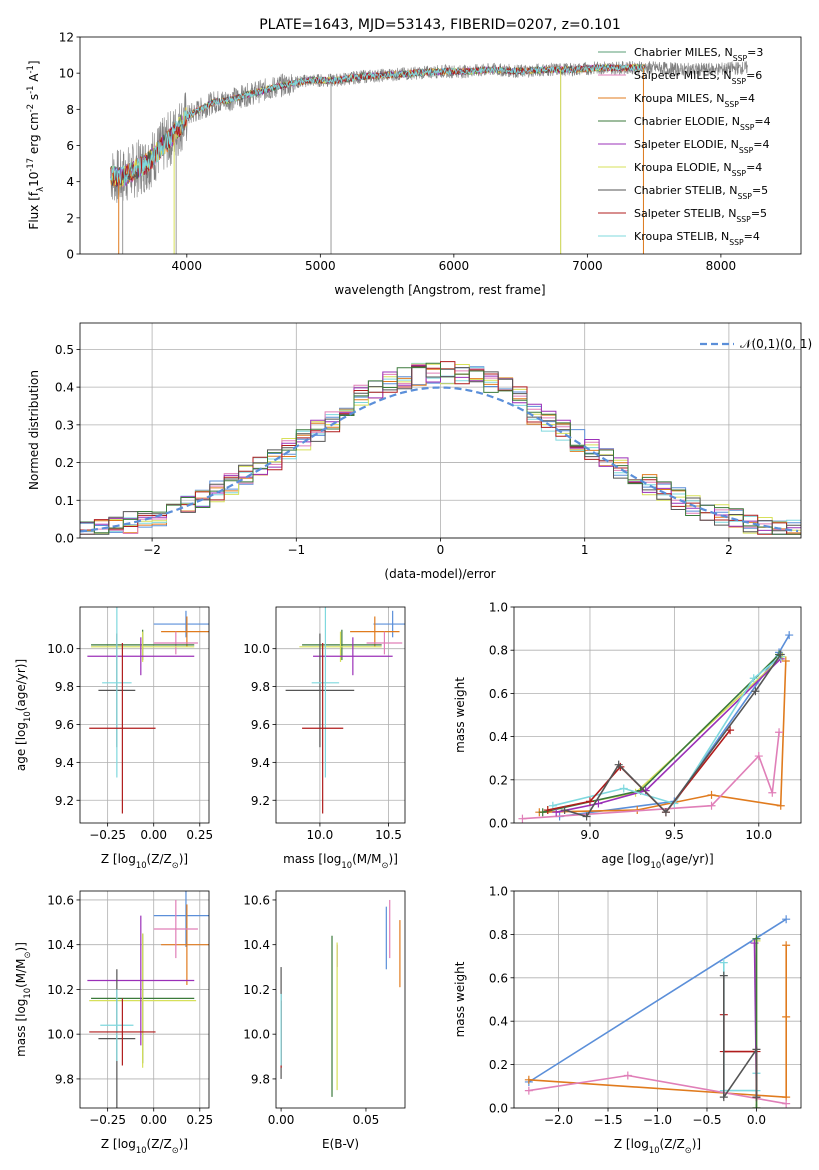 This screenshot has height=1170, width=819. Describe the element at coordinates (175, 1150) in the screenshot. I see `text-run: ⊙` at that location.